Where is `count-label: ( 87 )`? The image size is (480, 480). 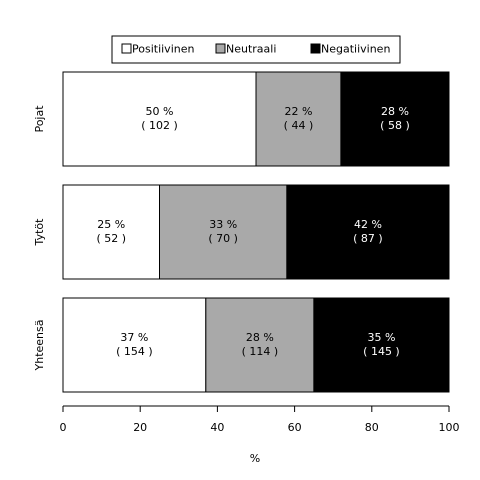
count-label: ( 87 ) is located at coordinates (368, 238).